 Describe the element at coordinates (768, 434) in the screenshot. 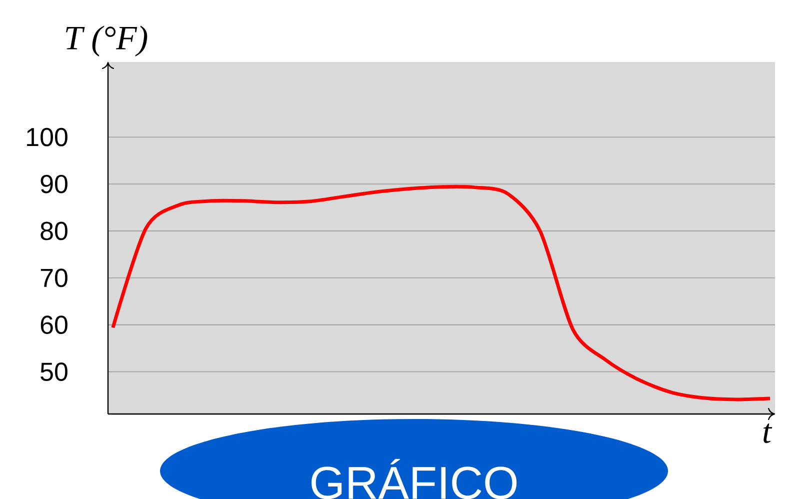

I see `x-axis-title: t` at that location.